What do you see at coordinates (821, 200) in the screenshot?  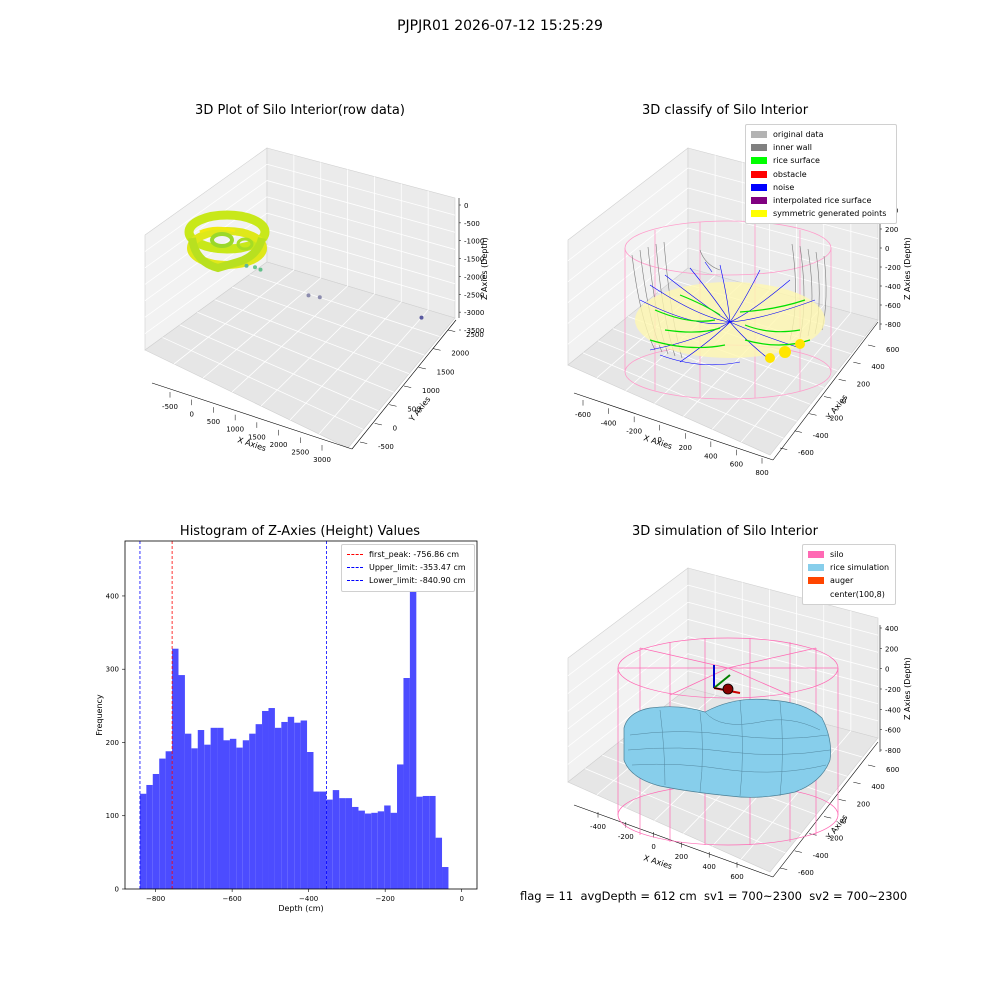 I see `plot2-legend-item: interpolated rice surface` at bounding box center [821, 200].